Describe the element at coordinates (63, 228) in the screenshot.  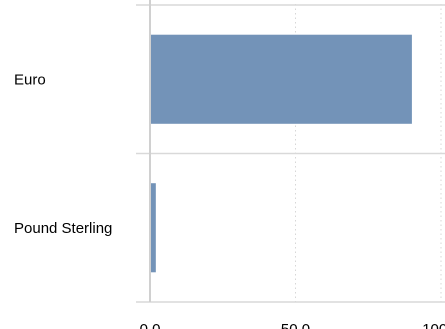
I see `y-tick-label: Pound Sterling` at that location.